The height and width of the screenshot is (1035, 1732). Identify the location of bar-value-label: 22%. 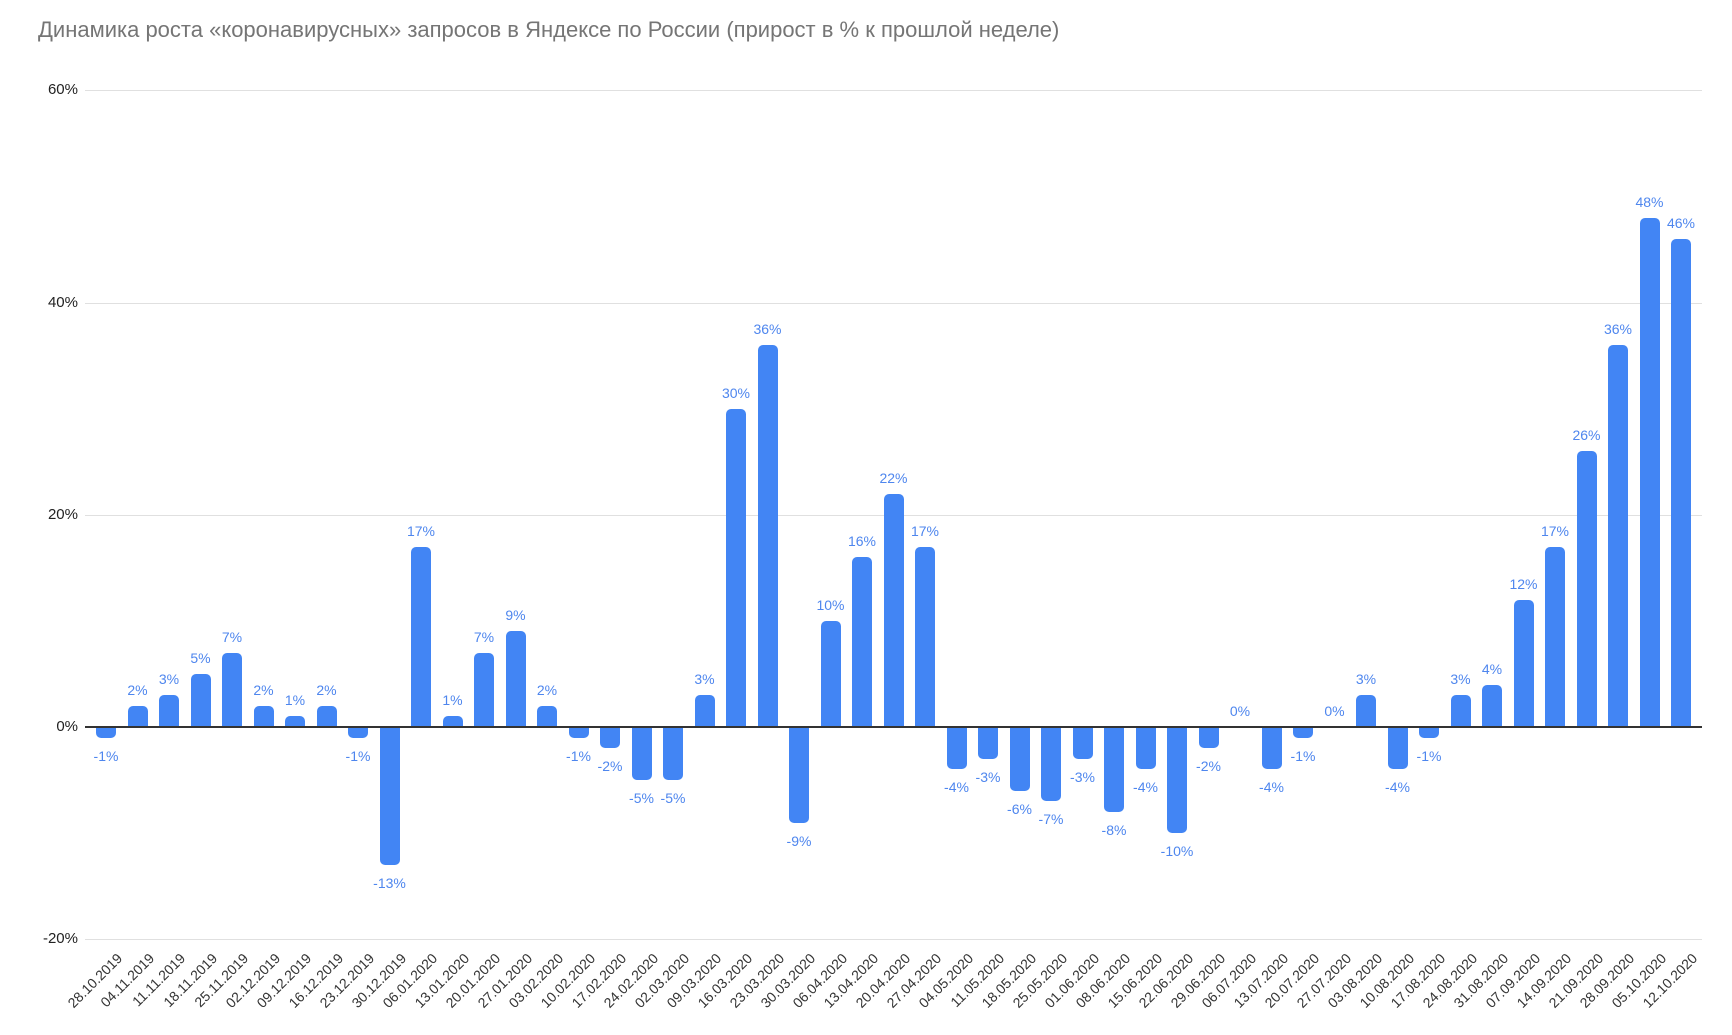
(893, 477).